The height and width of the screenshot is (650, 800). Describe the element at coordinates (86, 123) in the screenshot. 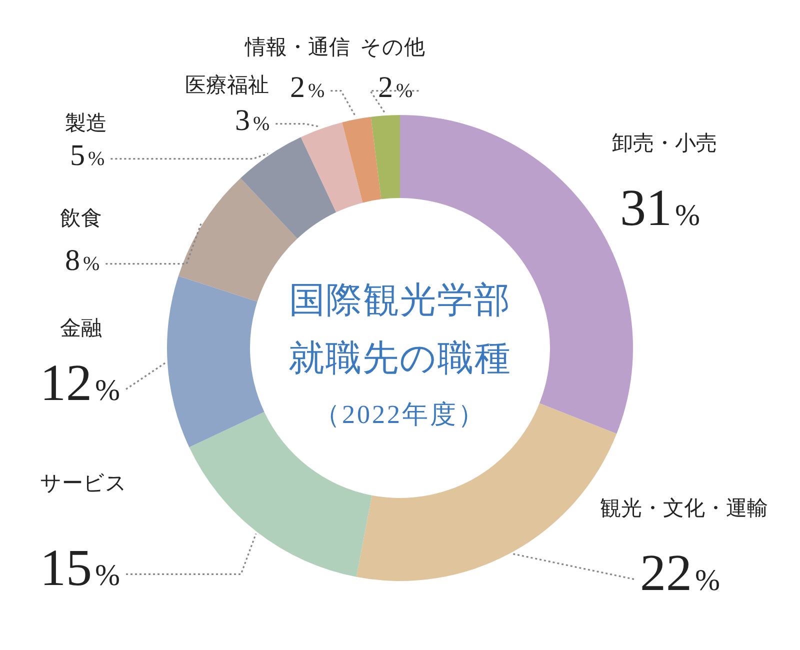

I see `slice-label: 製造` at that location.